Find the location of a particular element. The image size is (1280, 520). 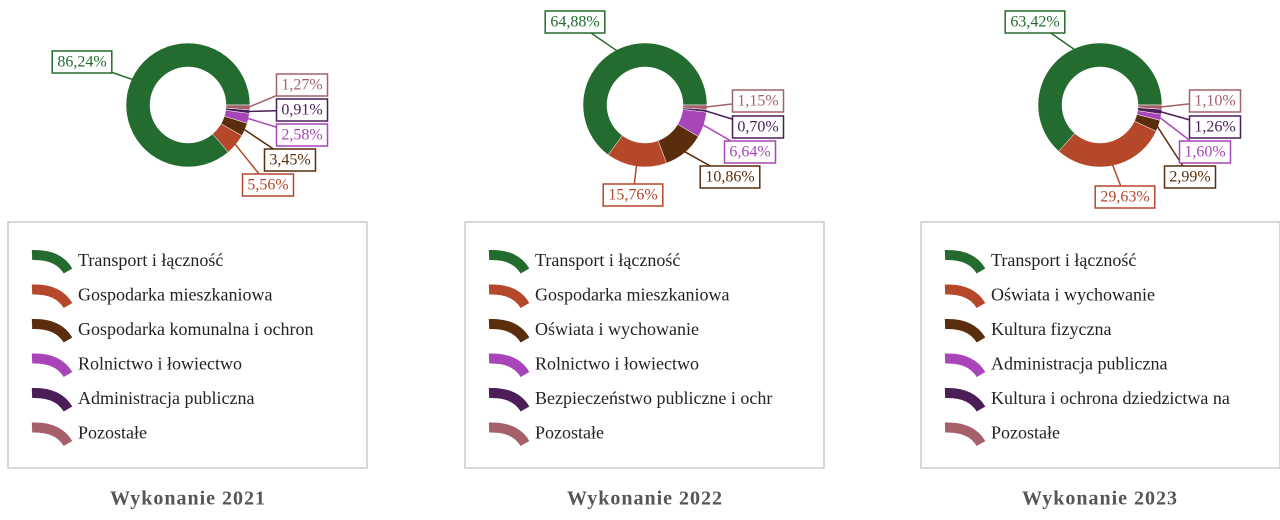

data-label: 10,86% is located at coordinates (729, 177).